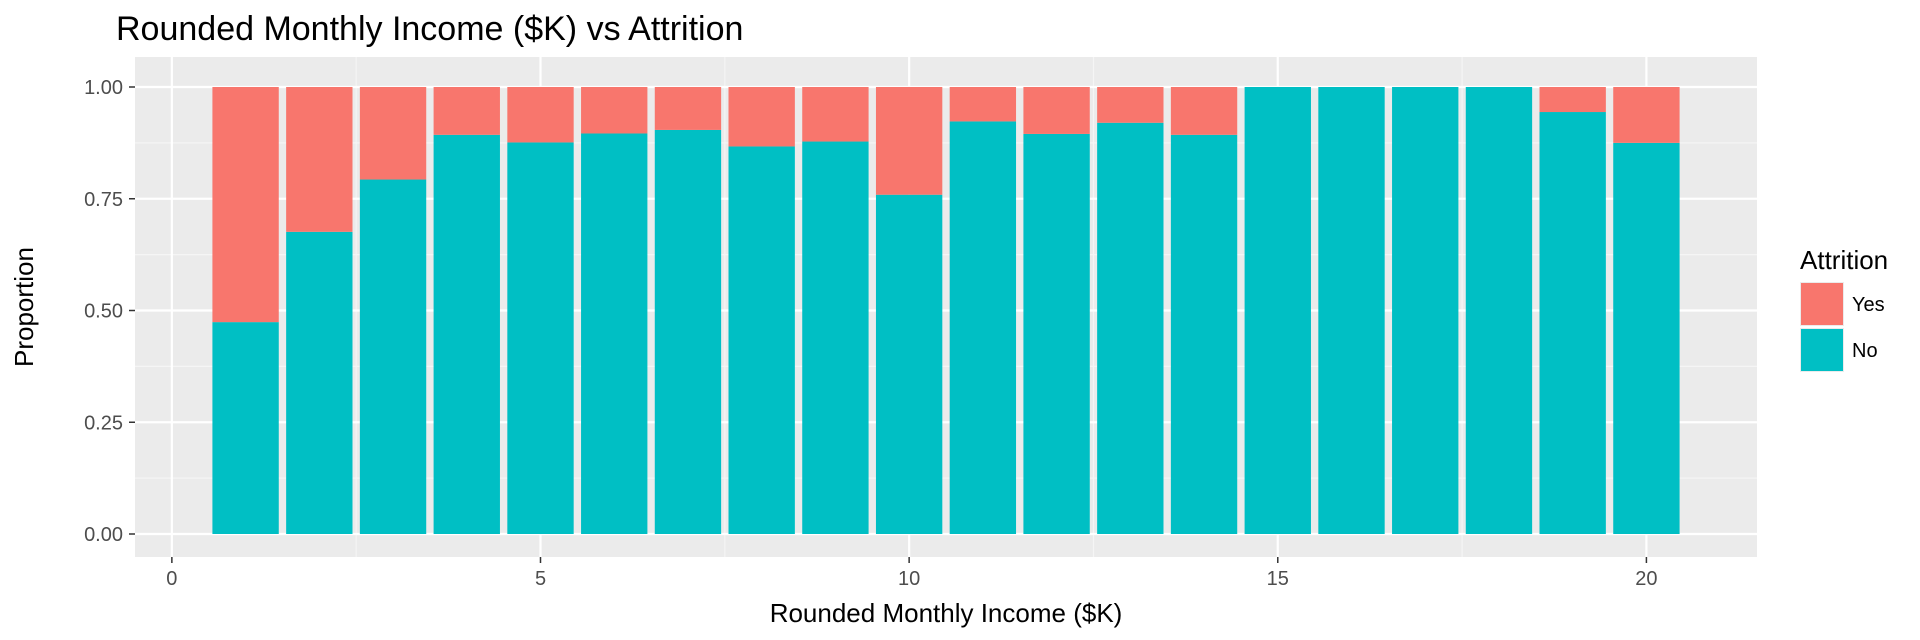 This screenshot has width=1920, height=640. I want to click on y-tick-label: 0.25, so click(103, 423).